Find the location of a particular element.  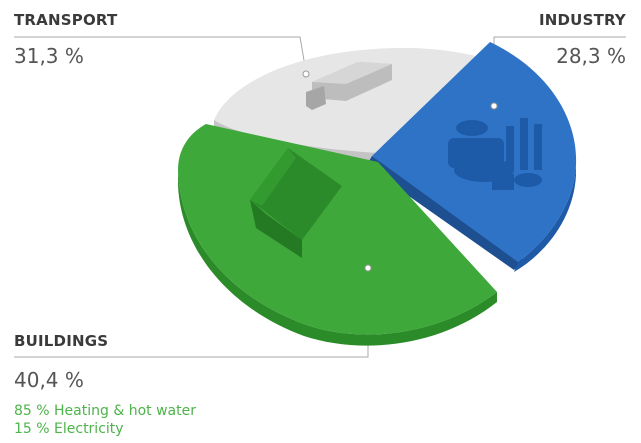

transport-label: TRANSPORT is located at coordinates (66, 20).